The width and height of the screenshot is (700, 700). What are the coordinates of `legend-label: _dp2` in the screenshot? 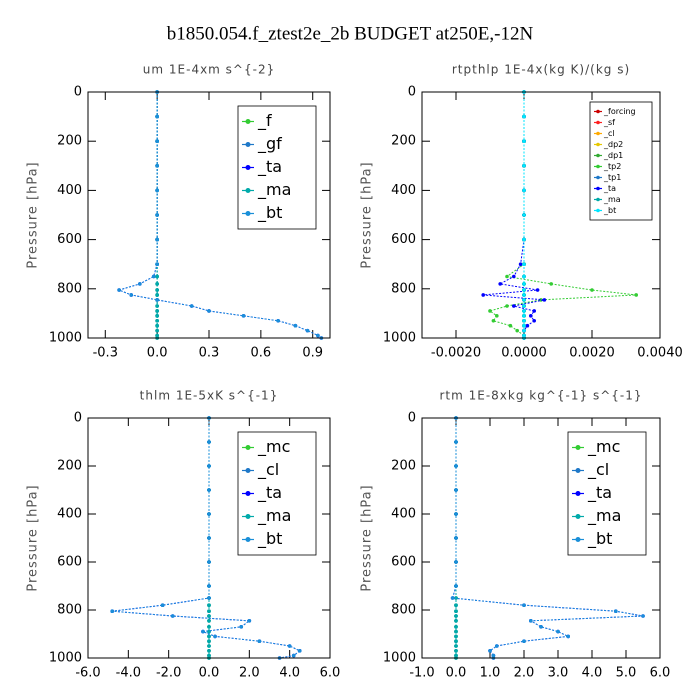 It's located at (613, 144).